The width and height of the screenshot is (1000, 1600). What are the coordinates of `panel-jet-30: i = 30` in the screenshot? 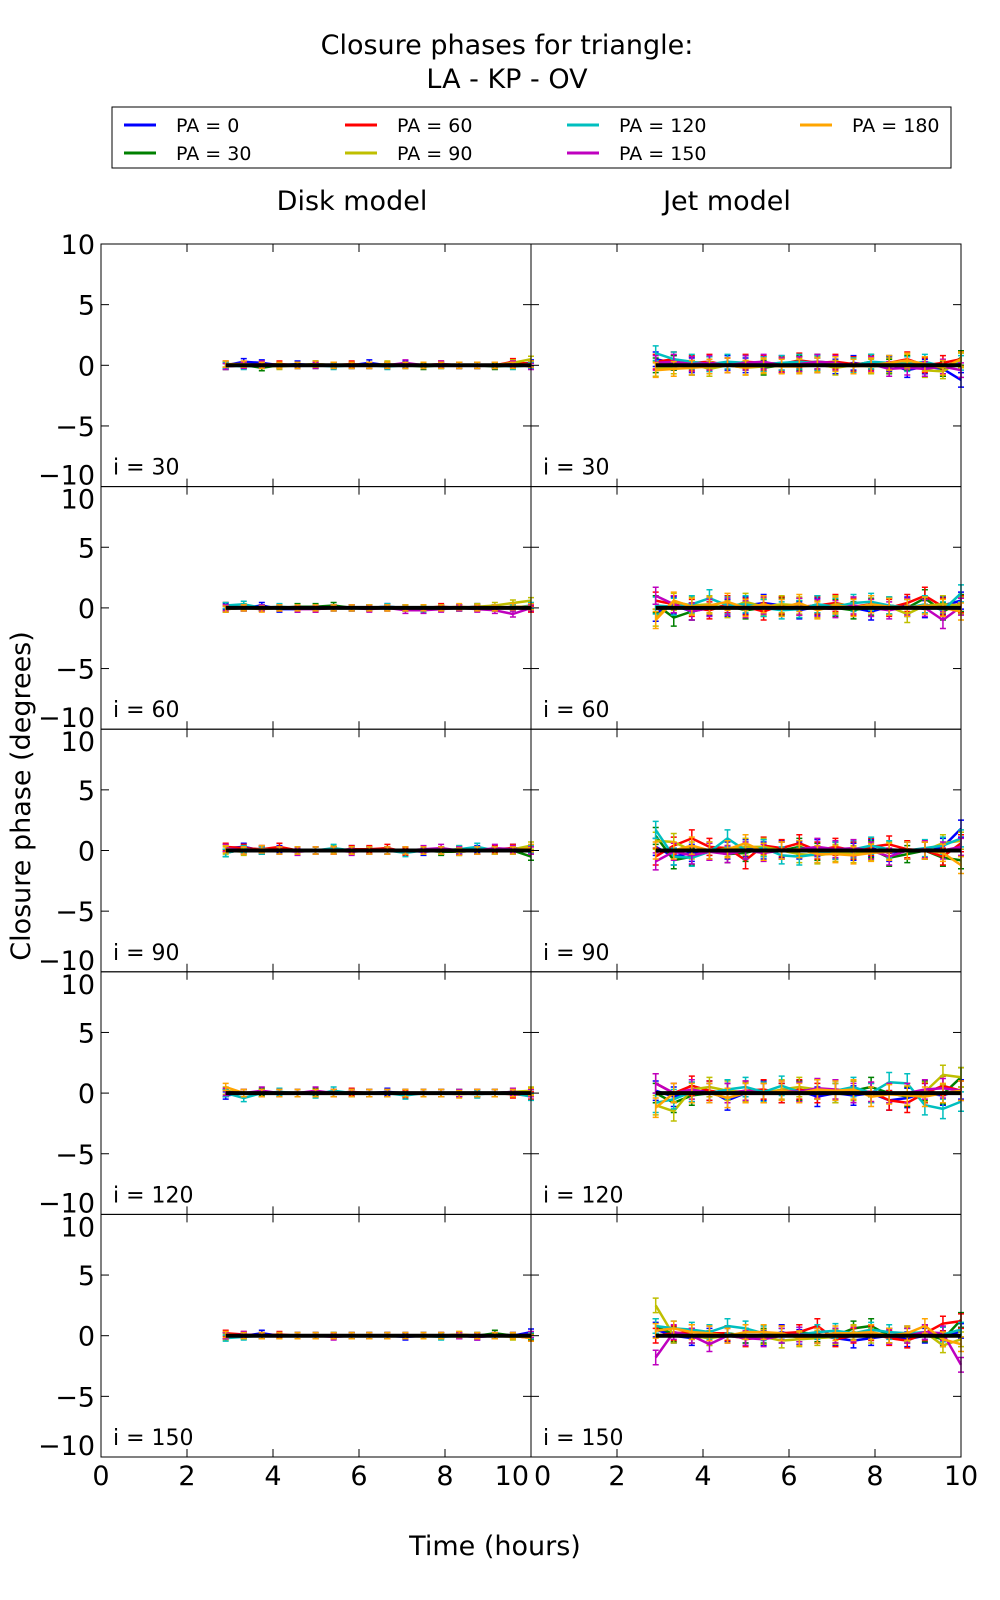 It's located at (747, 365).